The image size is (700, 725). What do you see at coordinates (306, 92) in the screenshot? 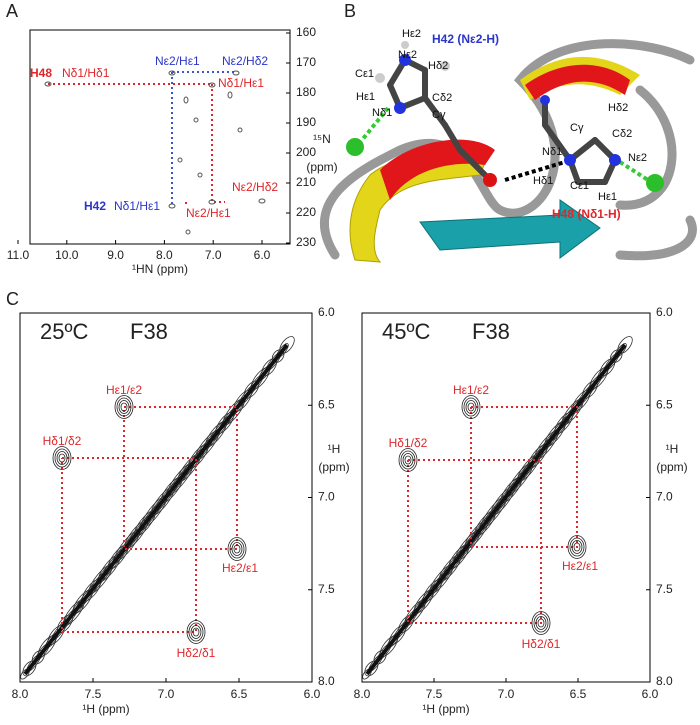
I see `y-tick-label: 180` at bounding box center [306, 92].